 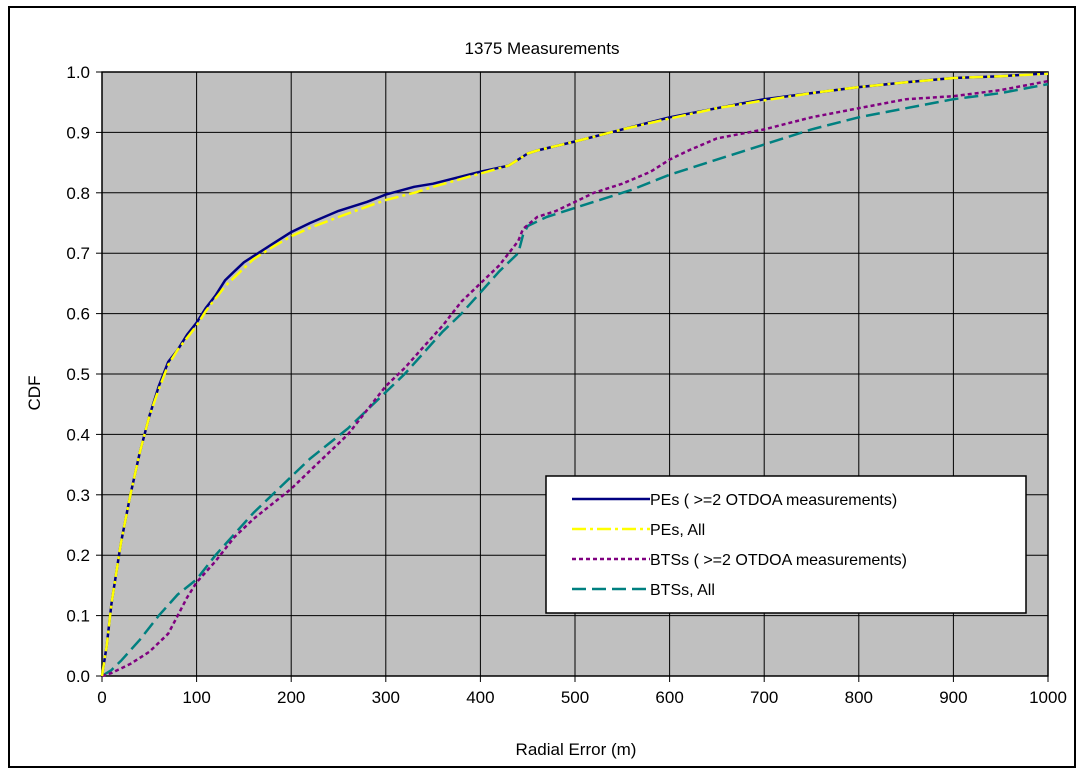 I want to click on x-tick-label: 1000, so click(x=1048, y=697).